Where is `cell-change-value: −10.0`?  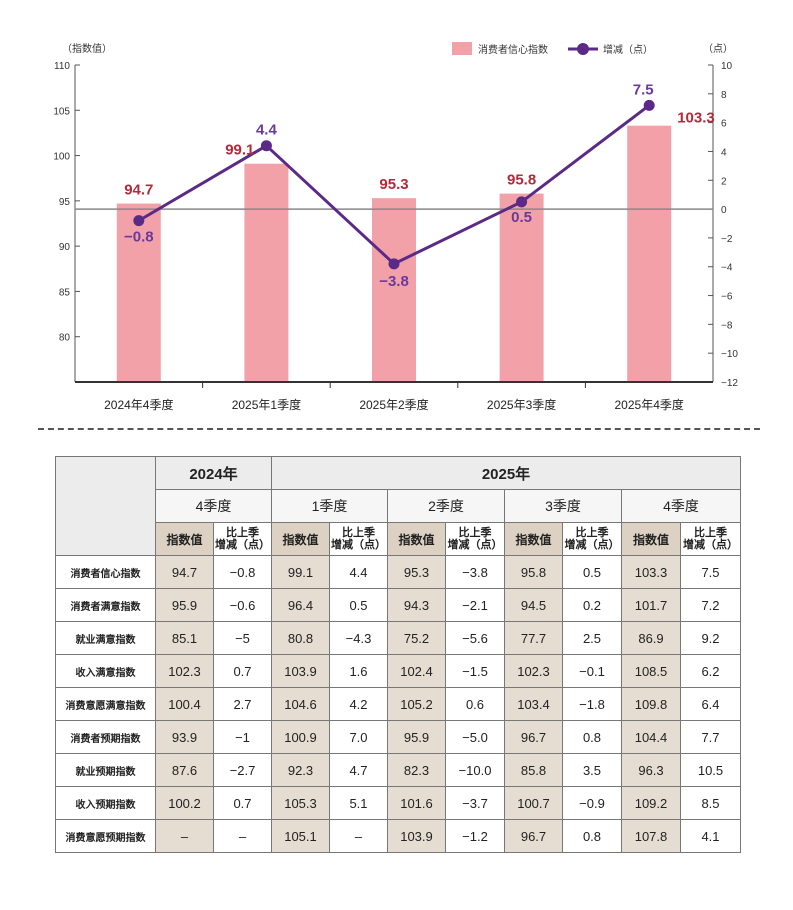 cell-change-value: −10.0 is located at coordinates (475, 770).